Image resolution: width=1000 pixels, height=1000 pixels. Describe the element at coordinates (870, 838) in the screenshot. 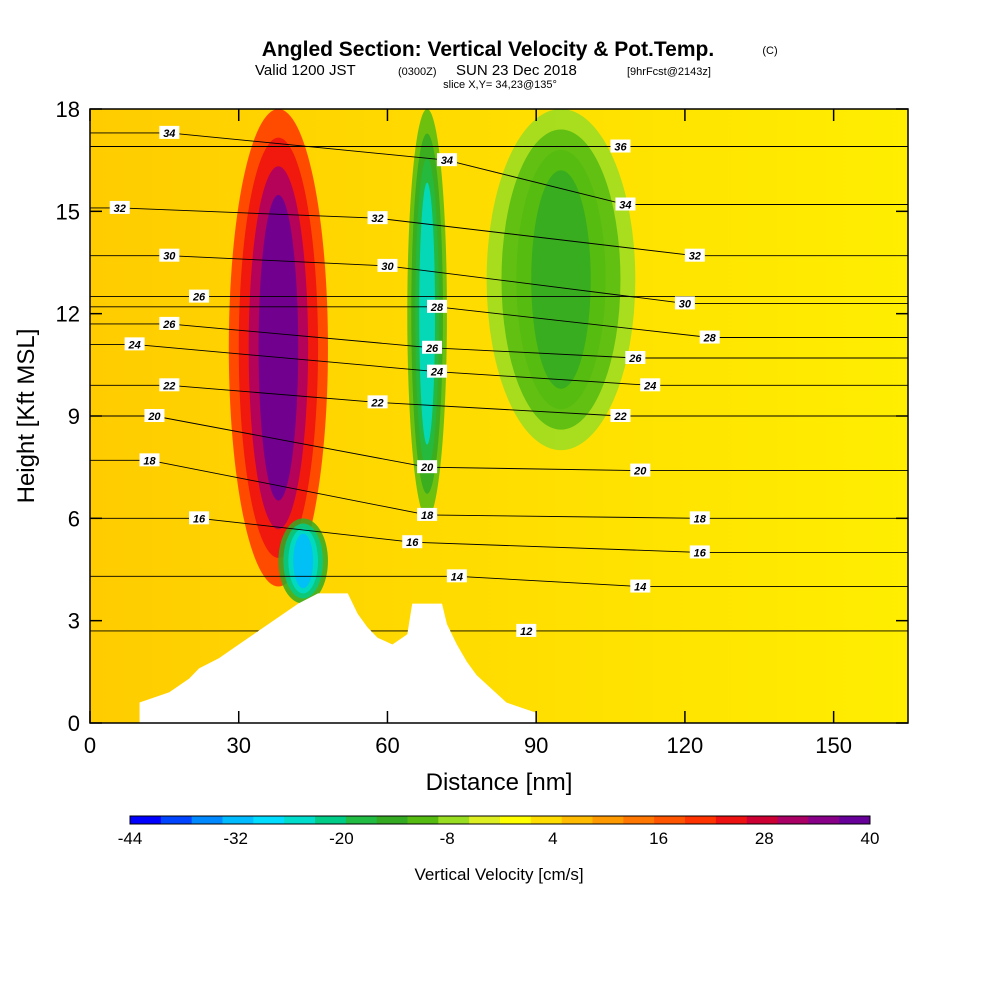

I see `colorbar-tick-label: 40` at that location.